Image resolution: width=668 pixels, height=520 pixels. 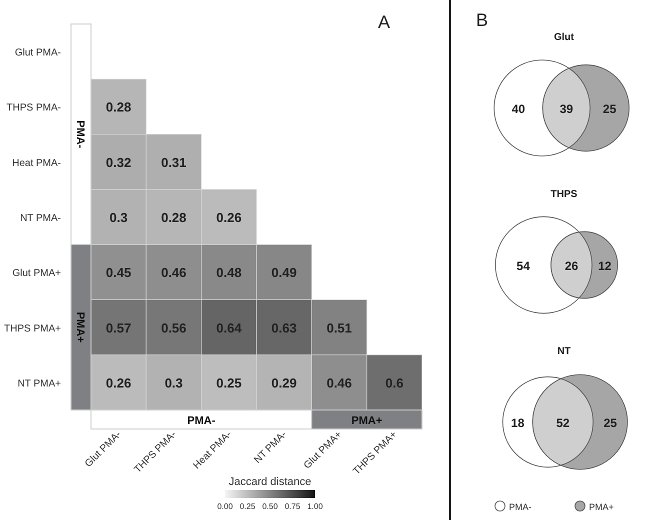 I want to click on data-label: 18, so click(x=518, y=423).